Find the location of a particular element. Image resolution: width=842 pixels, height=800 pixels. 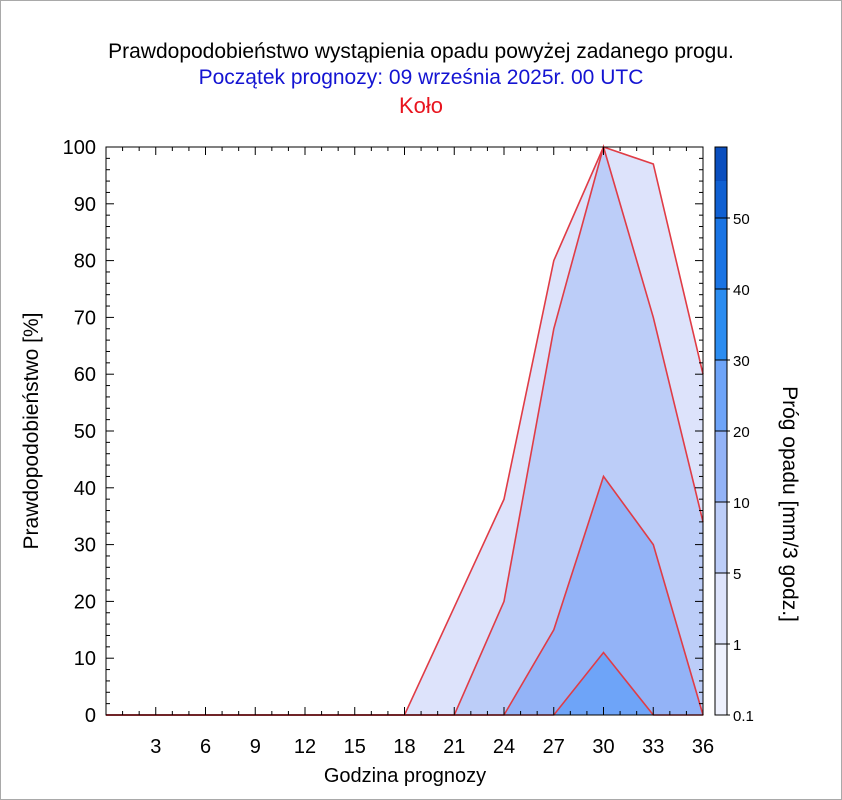

y-tick-label: 80 is located at coordinates (85, 262).